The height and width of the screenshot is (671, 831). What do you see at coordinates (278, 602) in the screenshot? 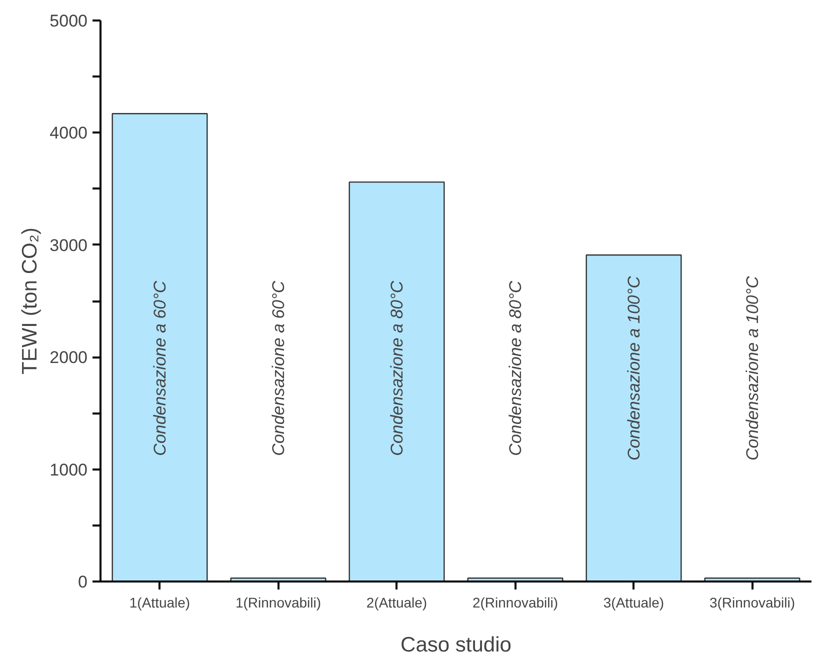
I see `x-tick-label: 1(Rinnovabili)` at bounding box center [278, 602].